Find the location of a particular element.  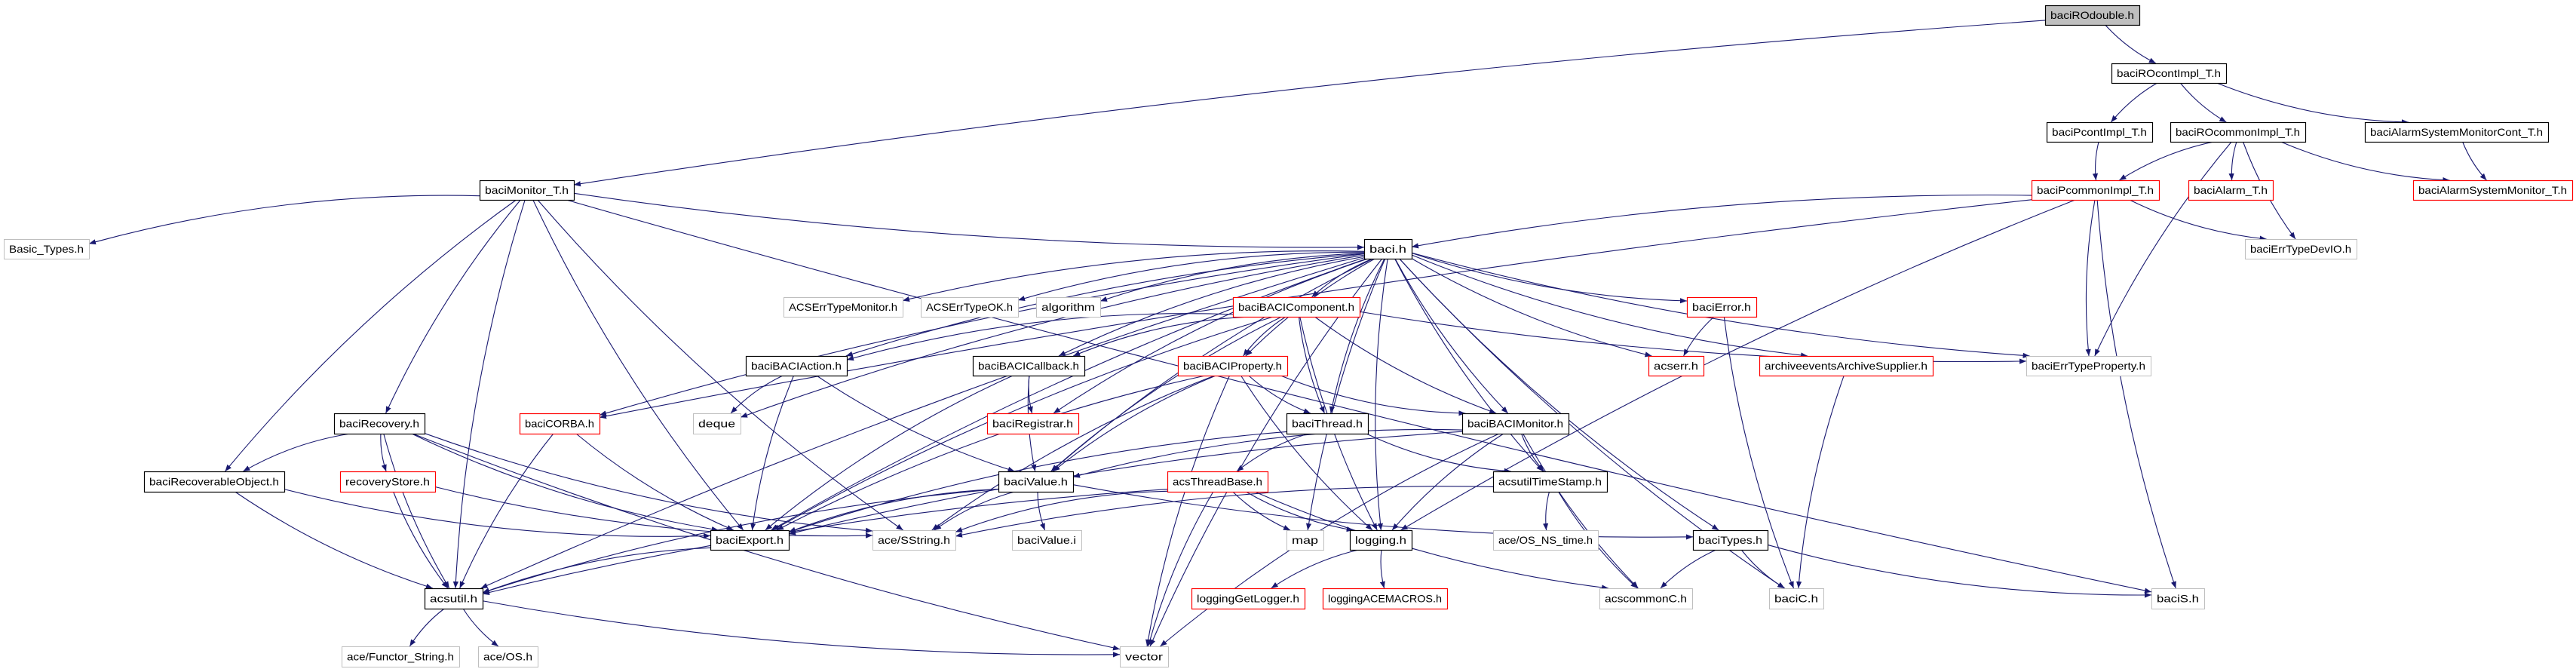

edge-bacirocontimpl-t-h-to-bacialarmsystemmonitorcont-t-h is located at coordinates (2312, 104).